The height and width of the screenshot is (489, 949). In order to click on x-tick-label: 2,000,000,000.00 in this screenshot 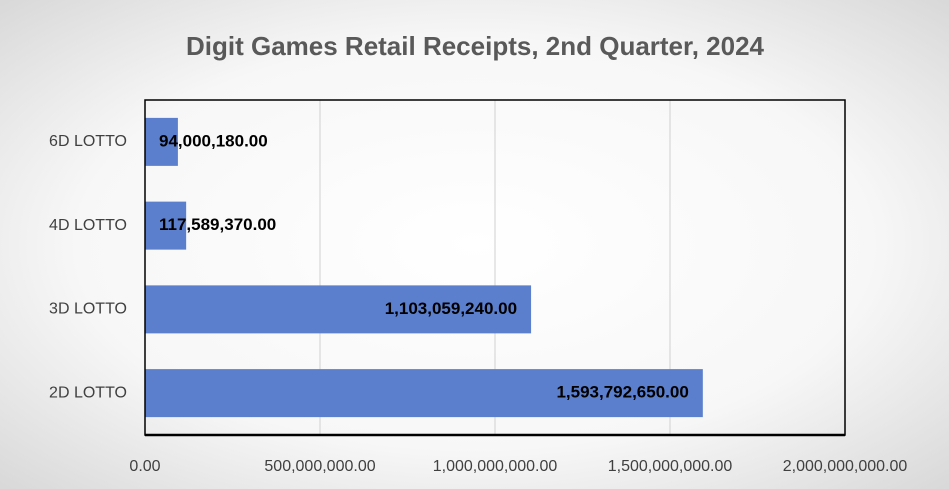, I will do `click(845, 466)`.